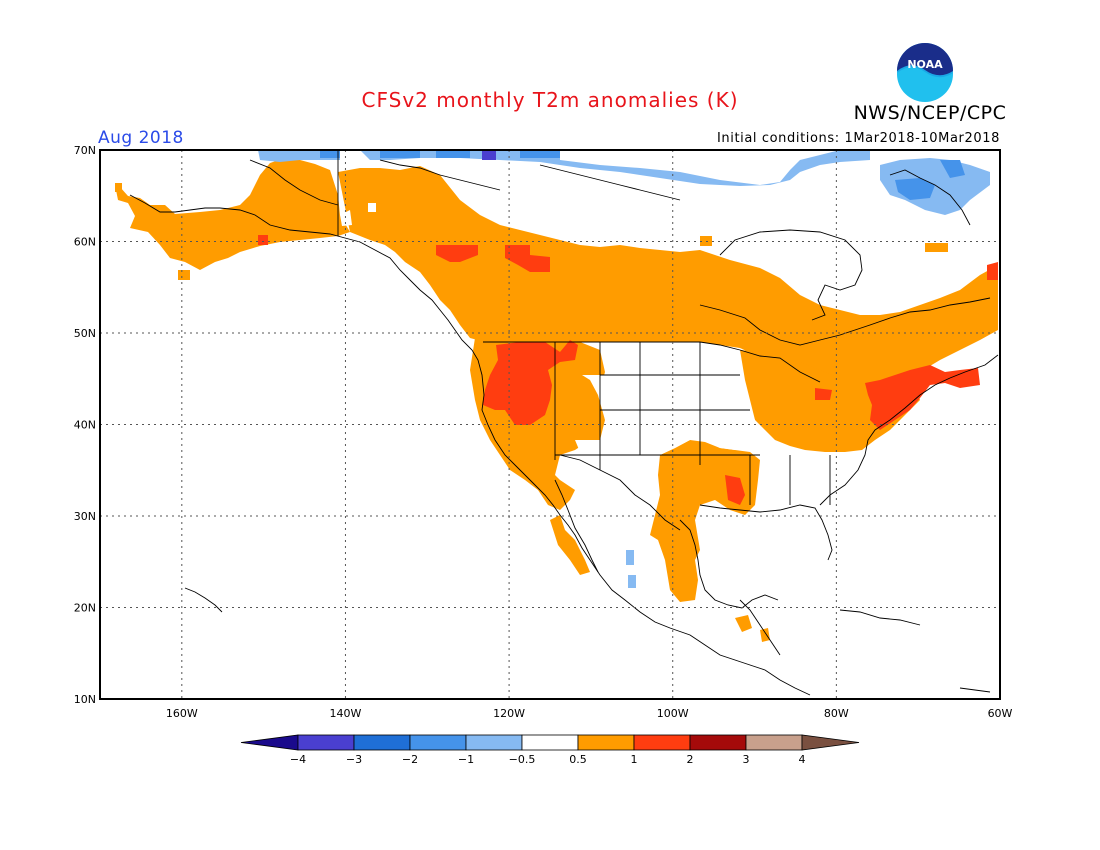 The height and width of the screenshot is (850, 1100). Describe the element at coordinates (346, 713) in the screenshot. I see `lon-tick-label: 140W` at that location.